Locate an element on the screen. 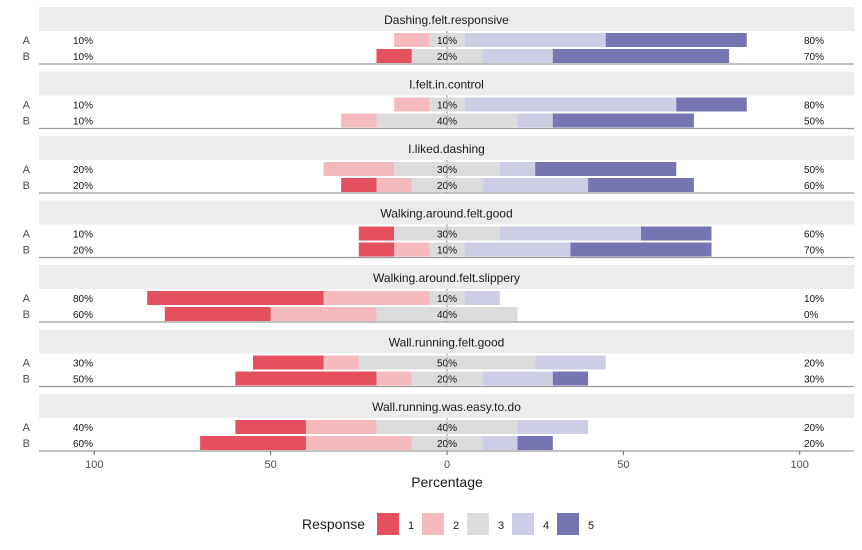 The width and height of the screenshot is (862, 550). low-percent-label: 60% is located at coordinates (83, 444).